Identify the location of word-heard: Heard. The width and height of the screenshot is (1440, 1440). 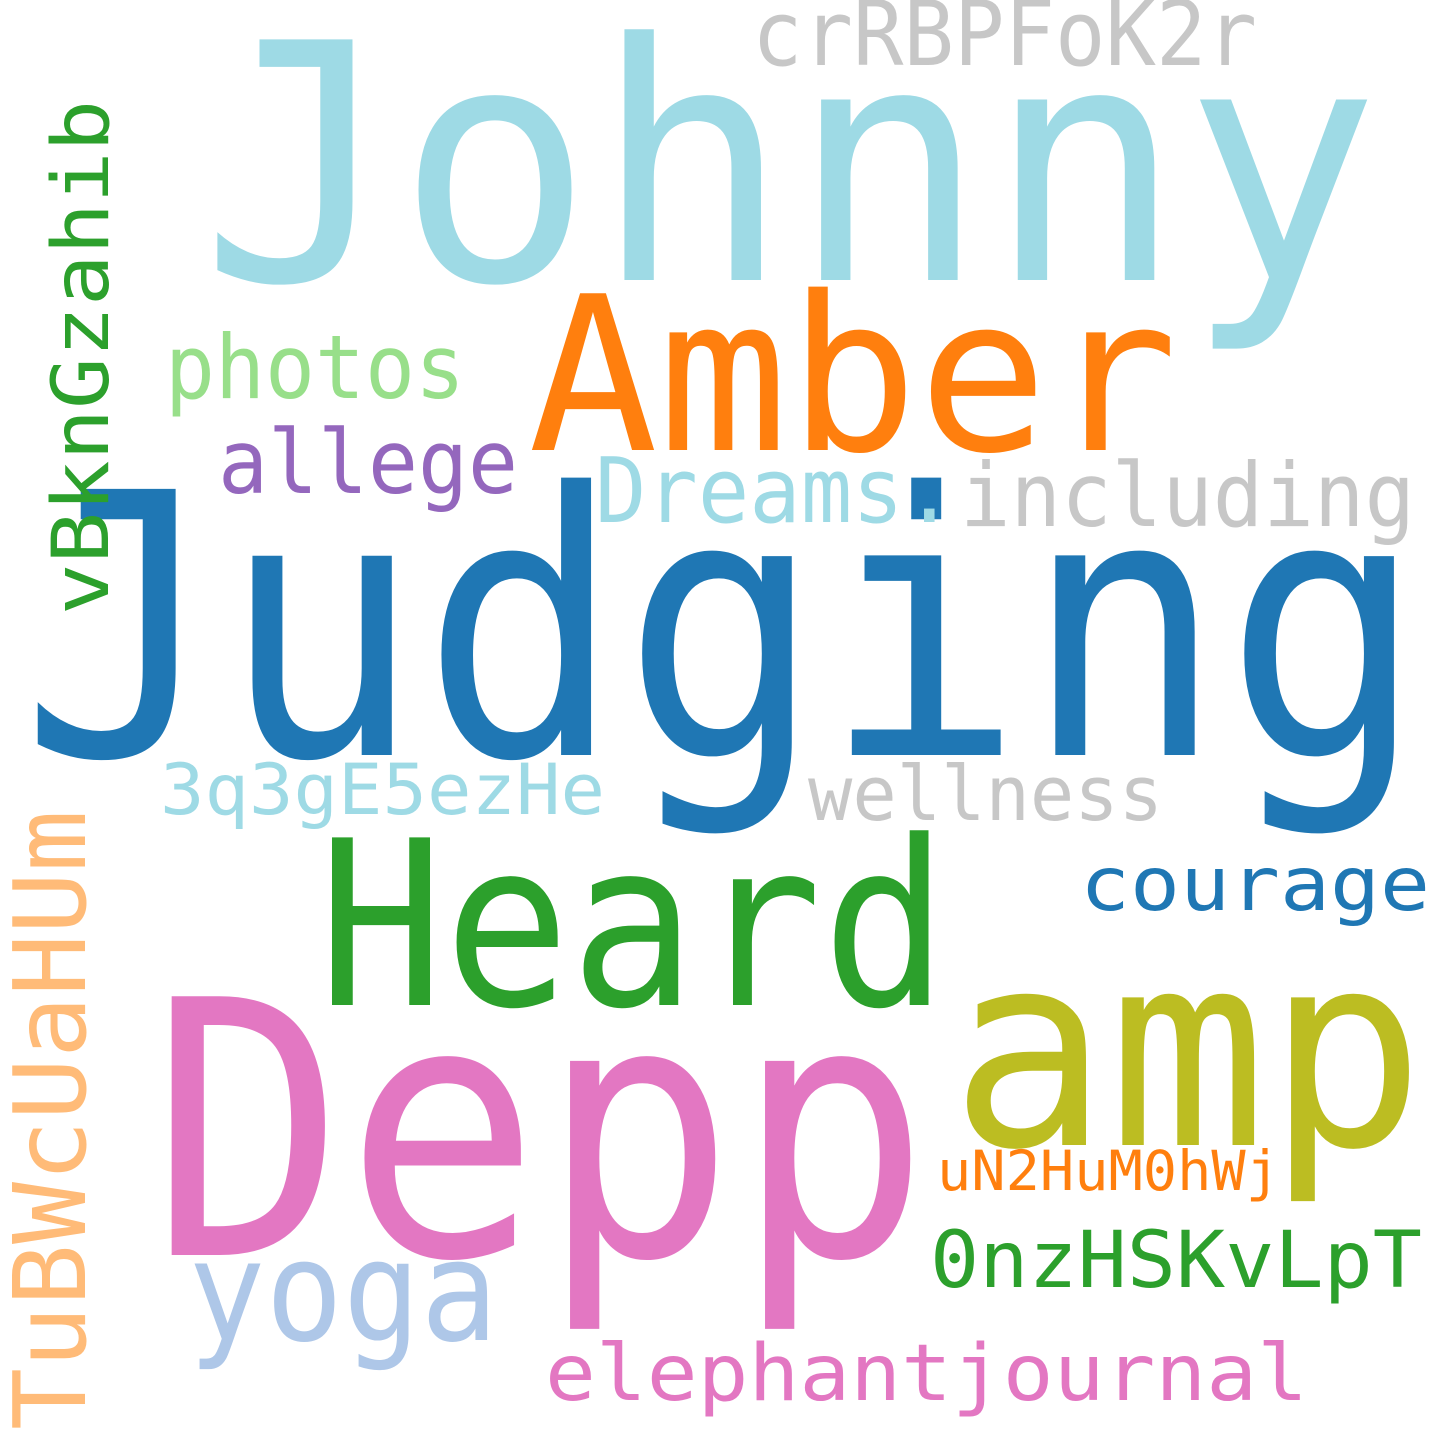
(633, 926).